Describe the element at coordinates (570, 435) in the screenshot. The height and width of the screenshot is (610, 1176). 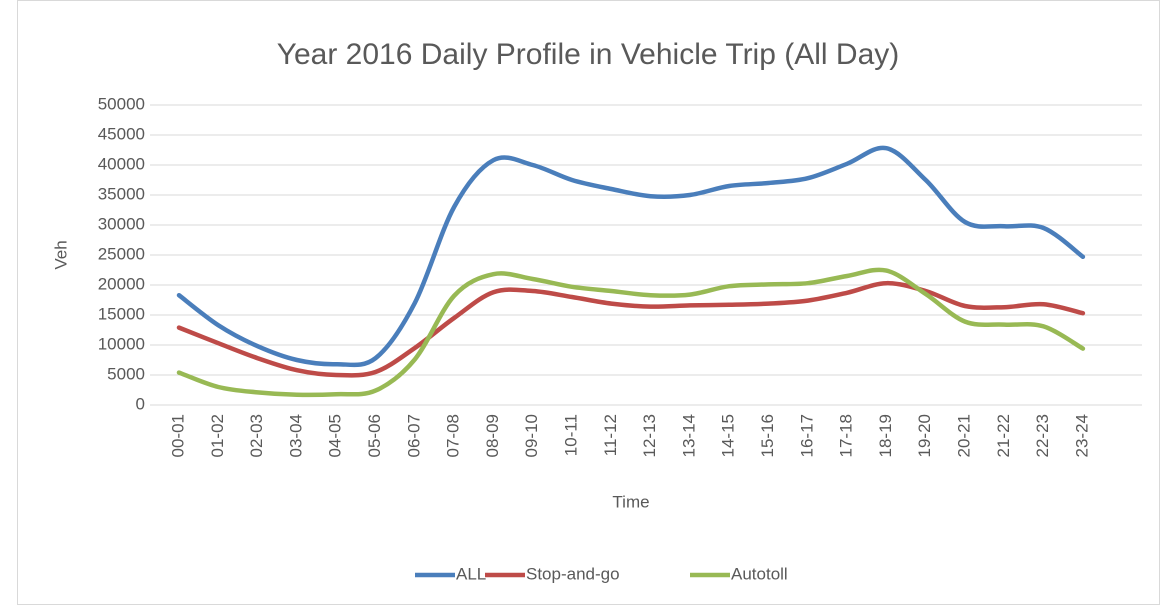
I see `x-tick-label: 10-11` at that location.